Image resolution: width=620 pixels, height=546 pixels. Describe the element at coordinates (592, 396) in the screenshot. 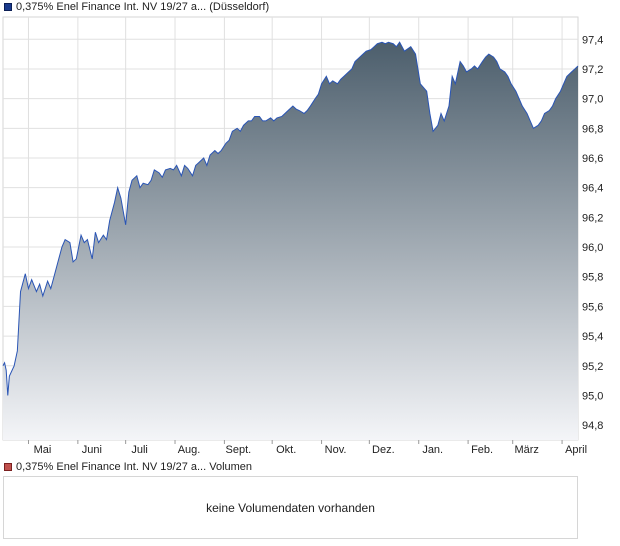

I see `y-tick-label: 95,0` at that location.